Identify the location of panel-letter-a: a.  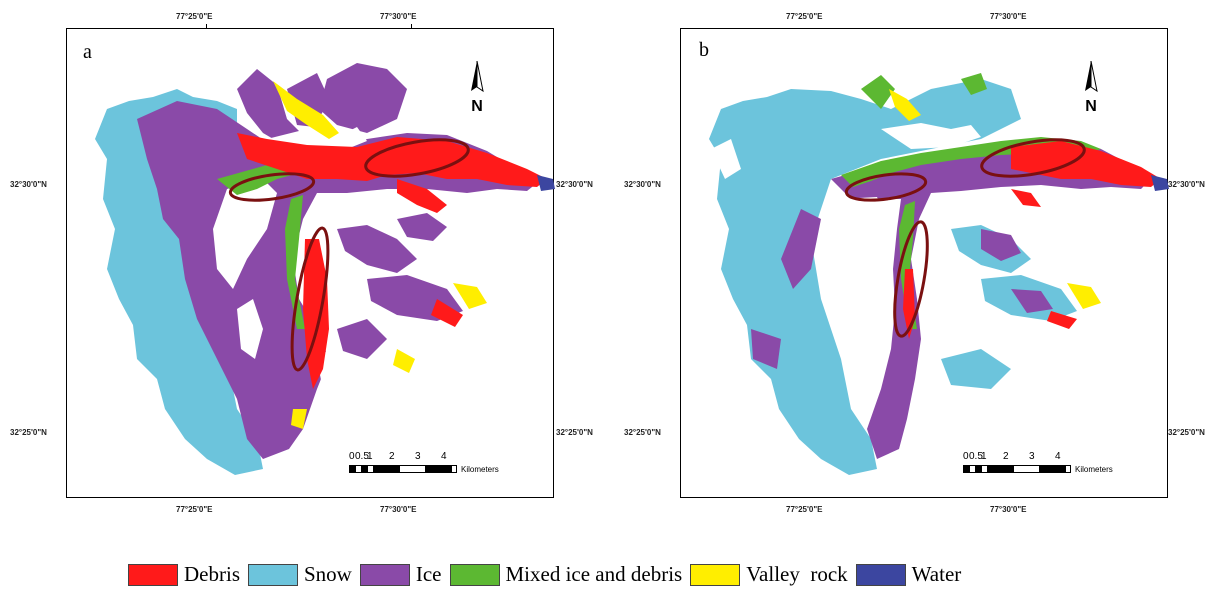
(87, 52).